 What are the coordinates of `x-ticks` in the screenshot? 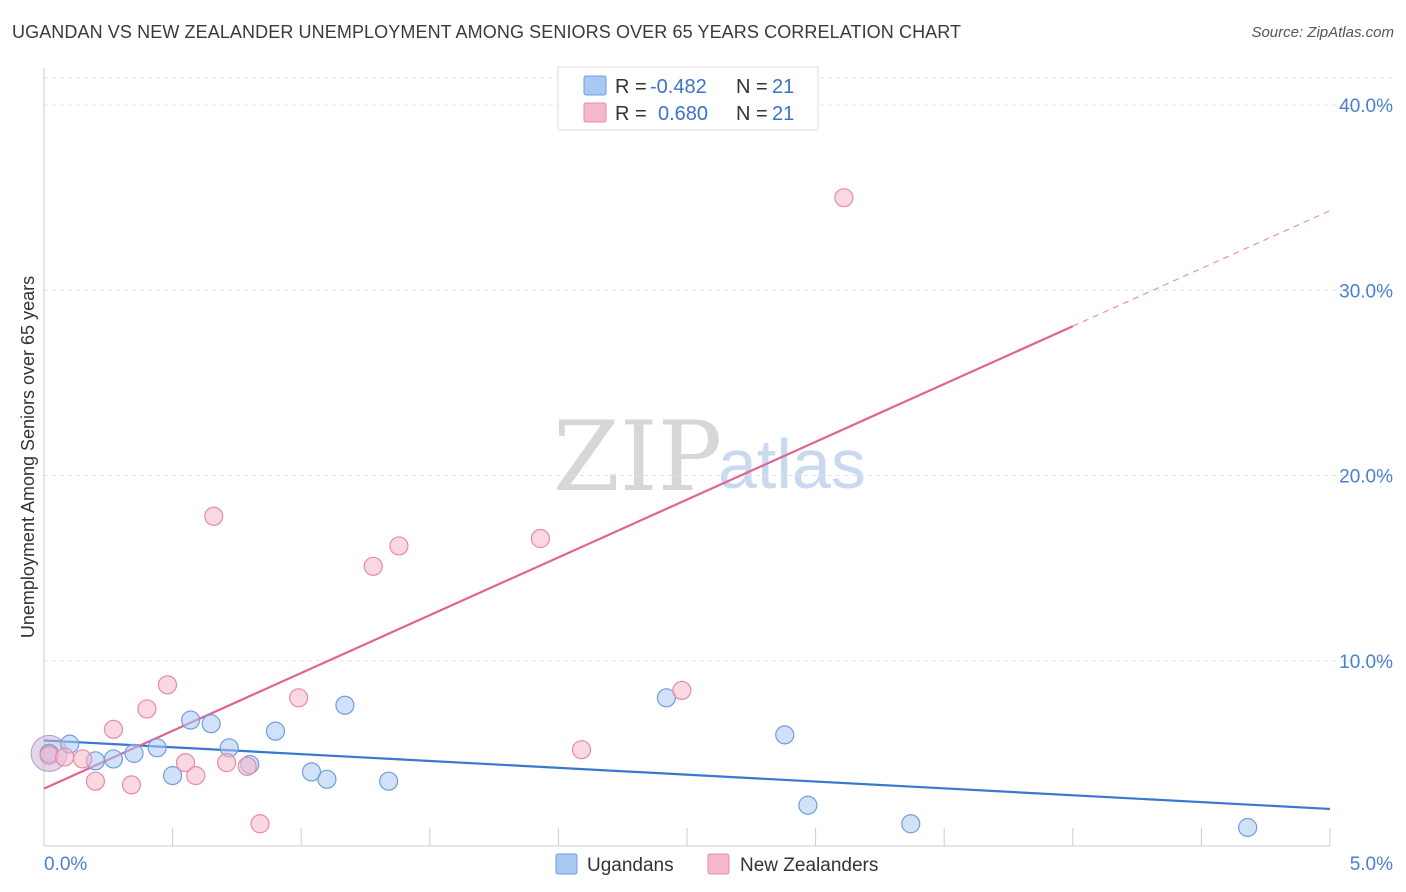 It's located at (751, 837).